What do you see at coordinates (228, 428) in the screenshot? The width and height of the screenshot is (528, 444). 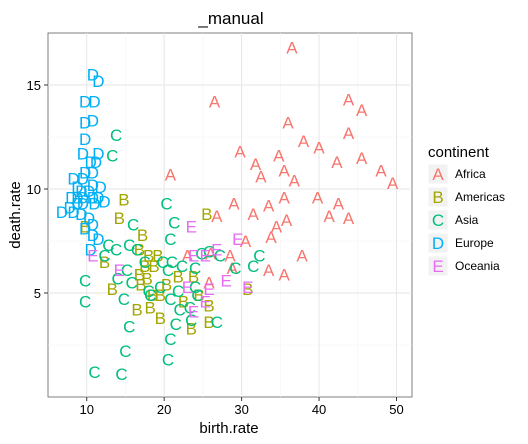 I see `x-axis-title: birth.rate` at bounding box center [228, 428].